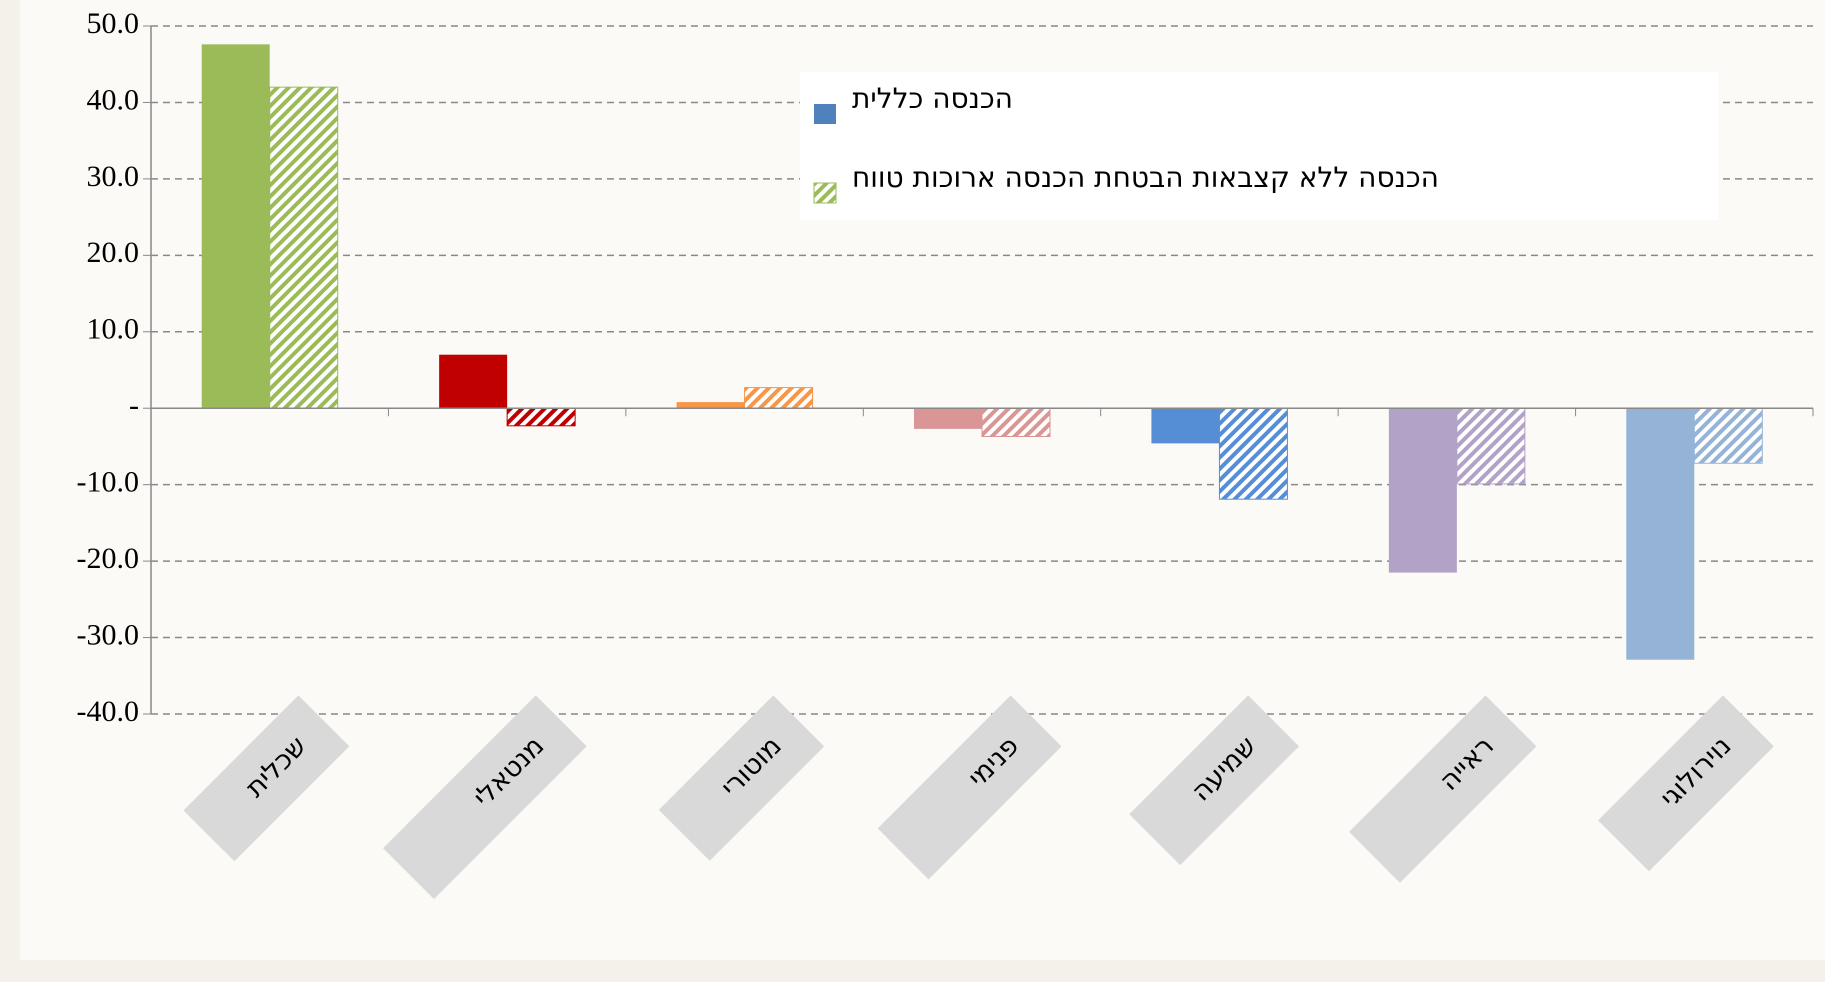 The height and width of the screenshot is (982, 1825). What do you see at coordinates (108, 482) in the screenshot?
I see `y-tick-label: -10.0` at bounding box center [108, 482].